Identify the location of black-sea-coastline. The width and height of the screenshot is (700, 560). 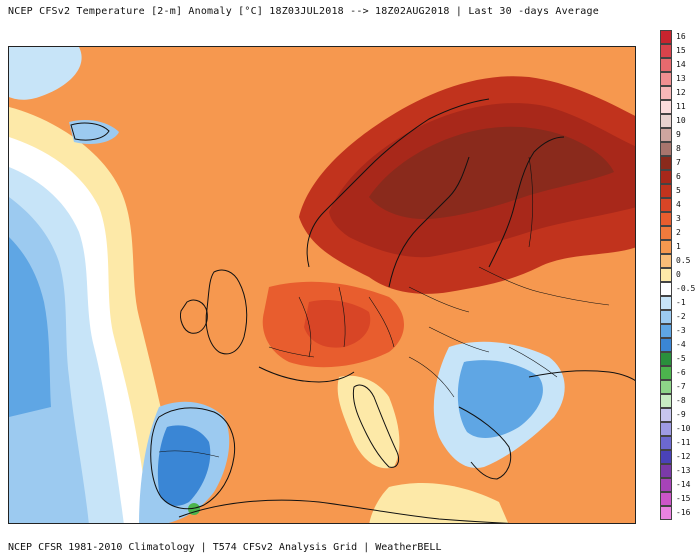
(581, 376).